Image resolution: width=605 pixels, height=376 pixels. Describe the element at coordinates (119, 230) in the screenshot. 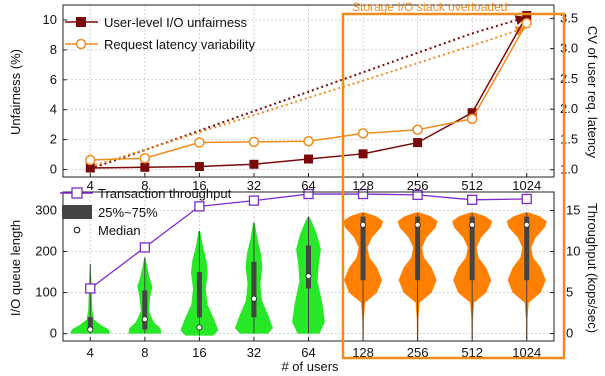

I see `legend-label-median: Median` at that location.